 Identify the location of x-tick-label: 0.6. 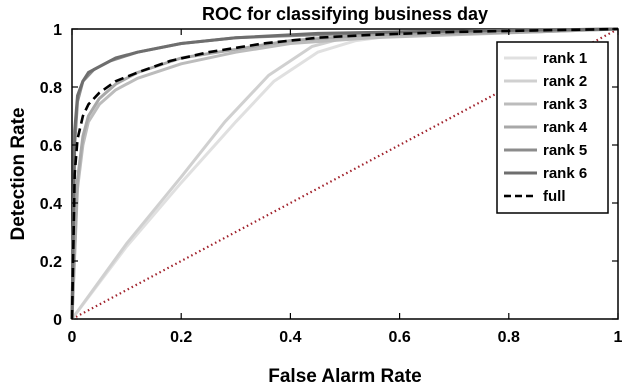
(399, 337).